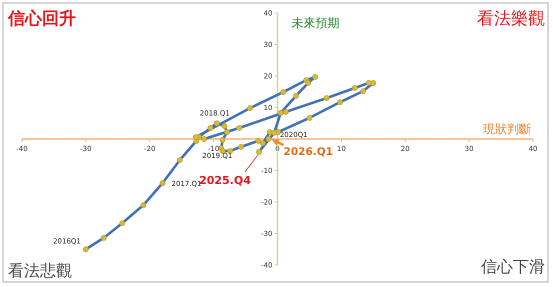  Describe the element at coordinates (40, 270) in the screenshot. I see `annotation: 看法悲觀` at that location.